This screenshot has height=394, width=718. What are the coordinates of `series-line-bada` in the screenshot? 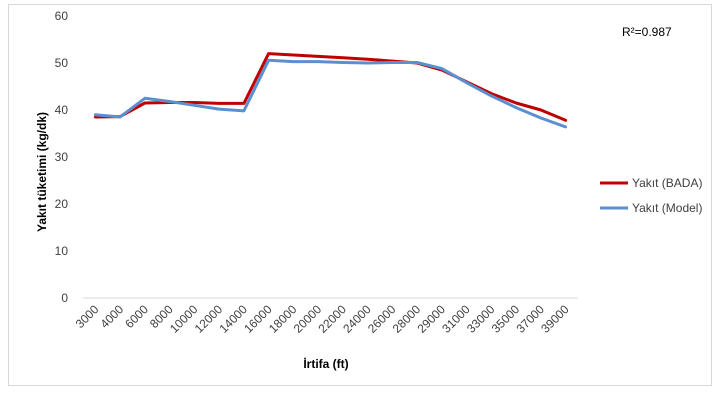 It's located at (330, 87).